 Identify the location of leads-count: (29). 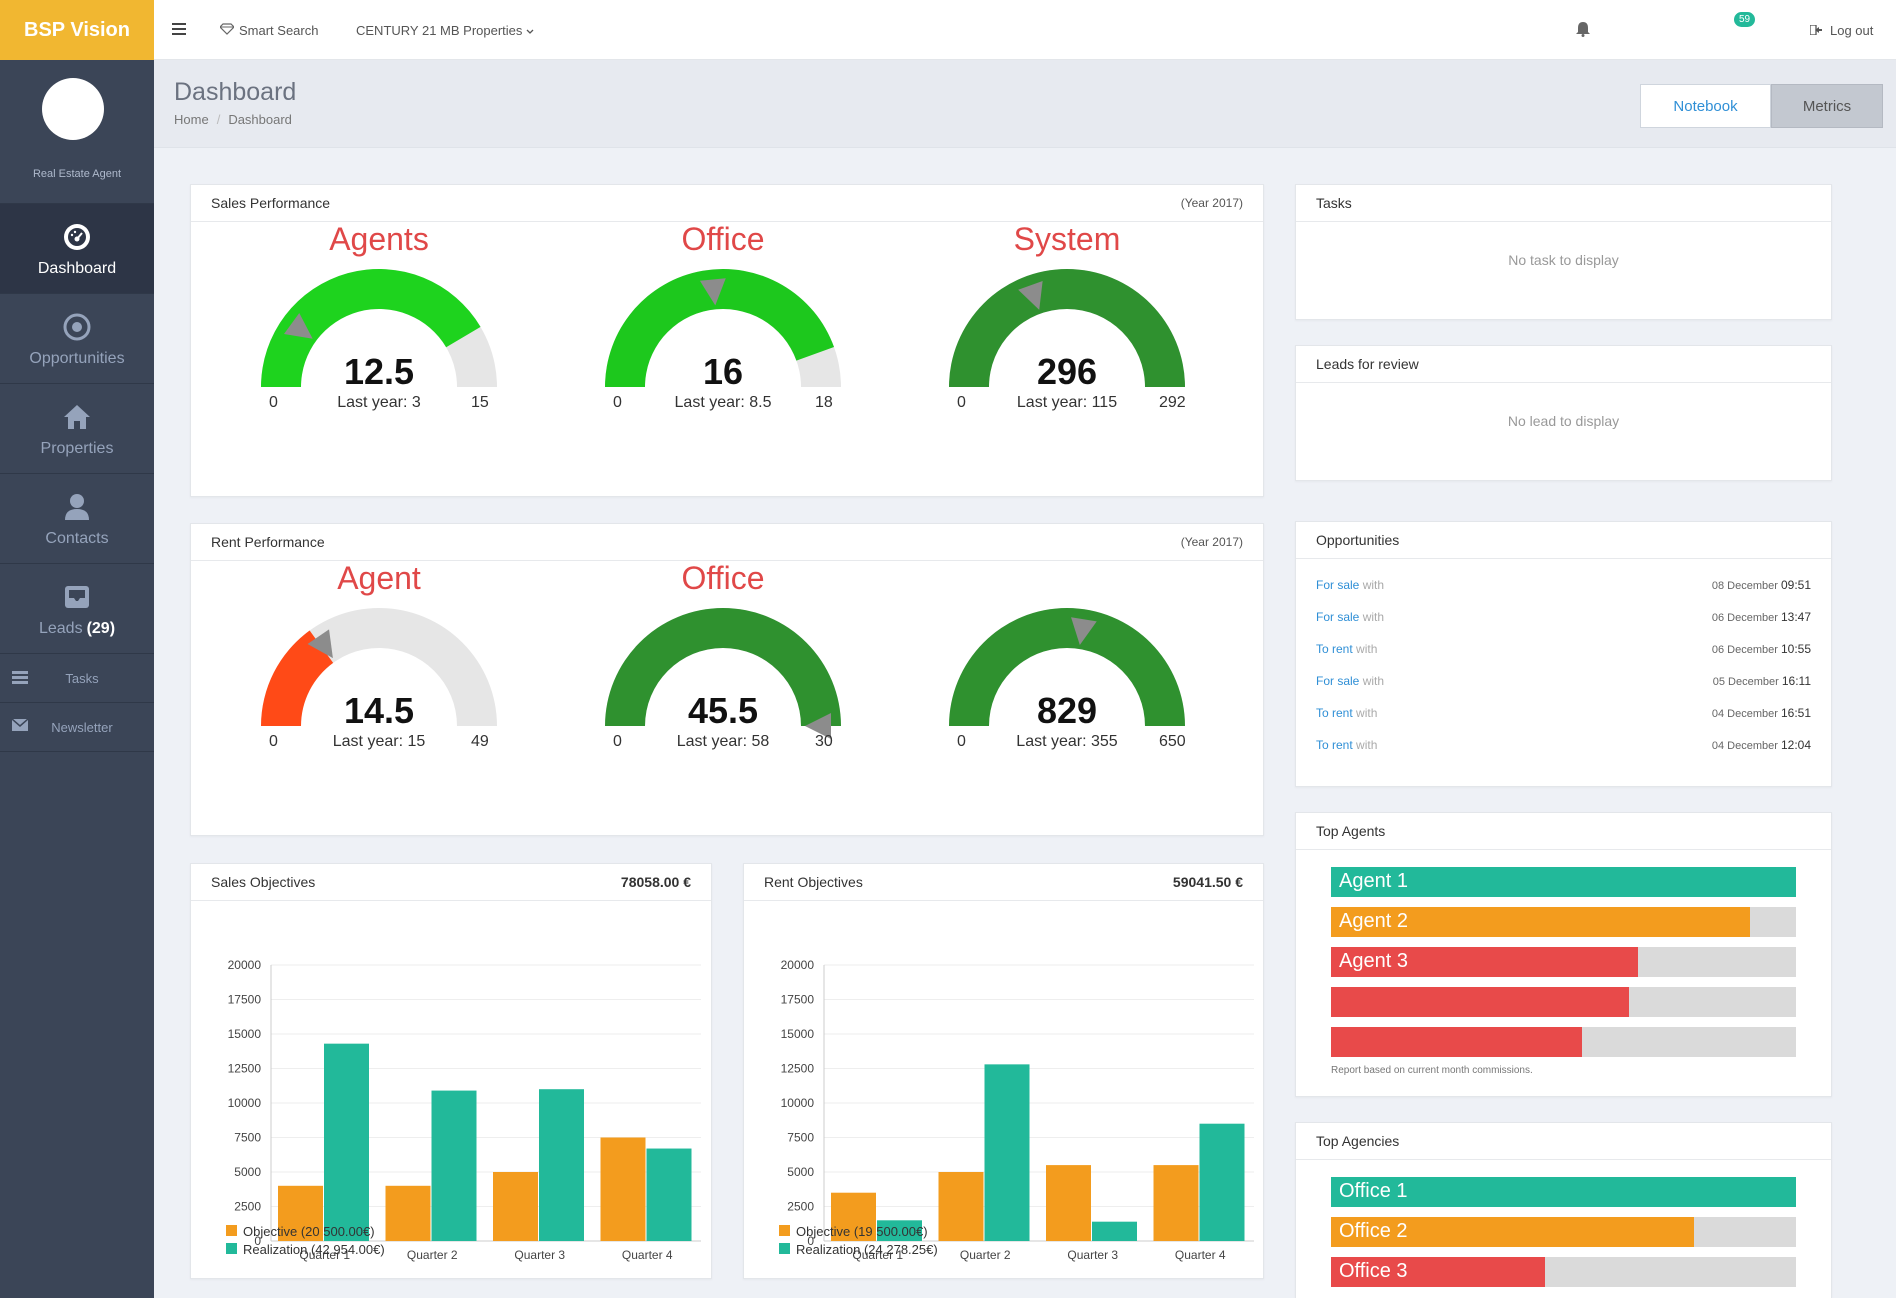
(101, 628).